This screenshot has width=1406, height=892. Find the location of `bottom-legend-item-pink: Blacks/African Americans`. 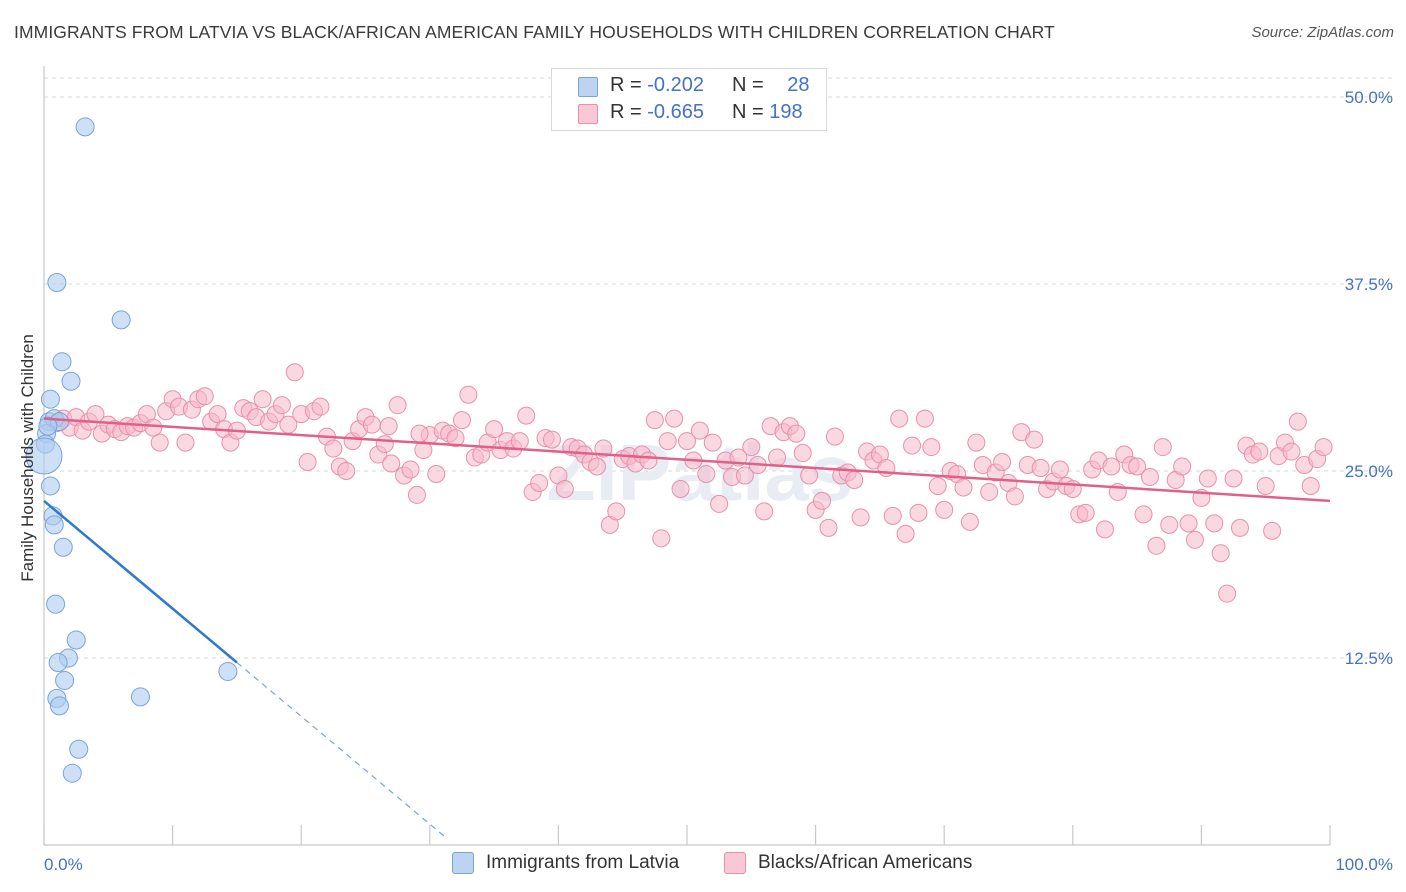

bottom-legend-item-pink: Blacks/African Americans is located at coordinates (848, 863).